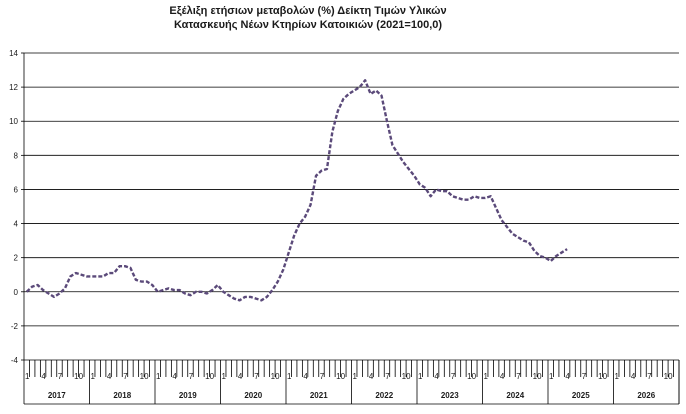 Image resolution: width=686 pixels, height=414 pixels. I want to click on y-tick-label: 12, so click(13, 87).